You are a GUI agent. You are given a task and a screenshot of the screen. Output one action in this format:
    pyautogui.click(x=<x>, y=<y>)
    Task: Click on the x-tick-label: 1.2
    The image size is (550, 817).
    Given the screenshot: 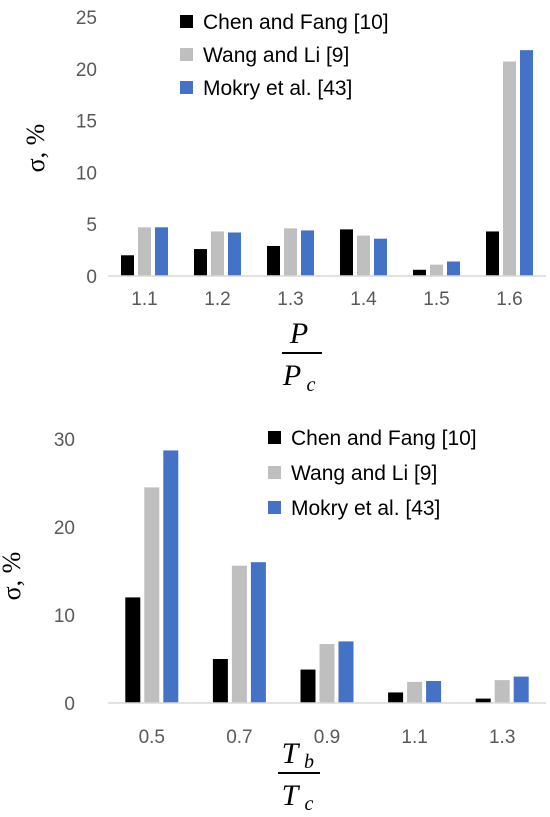 What is the action you would take?
    pyautogui.click(x=217, y=299)
    